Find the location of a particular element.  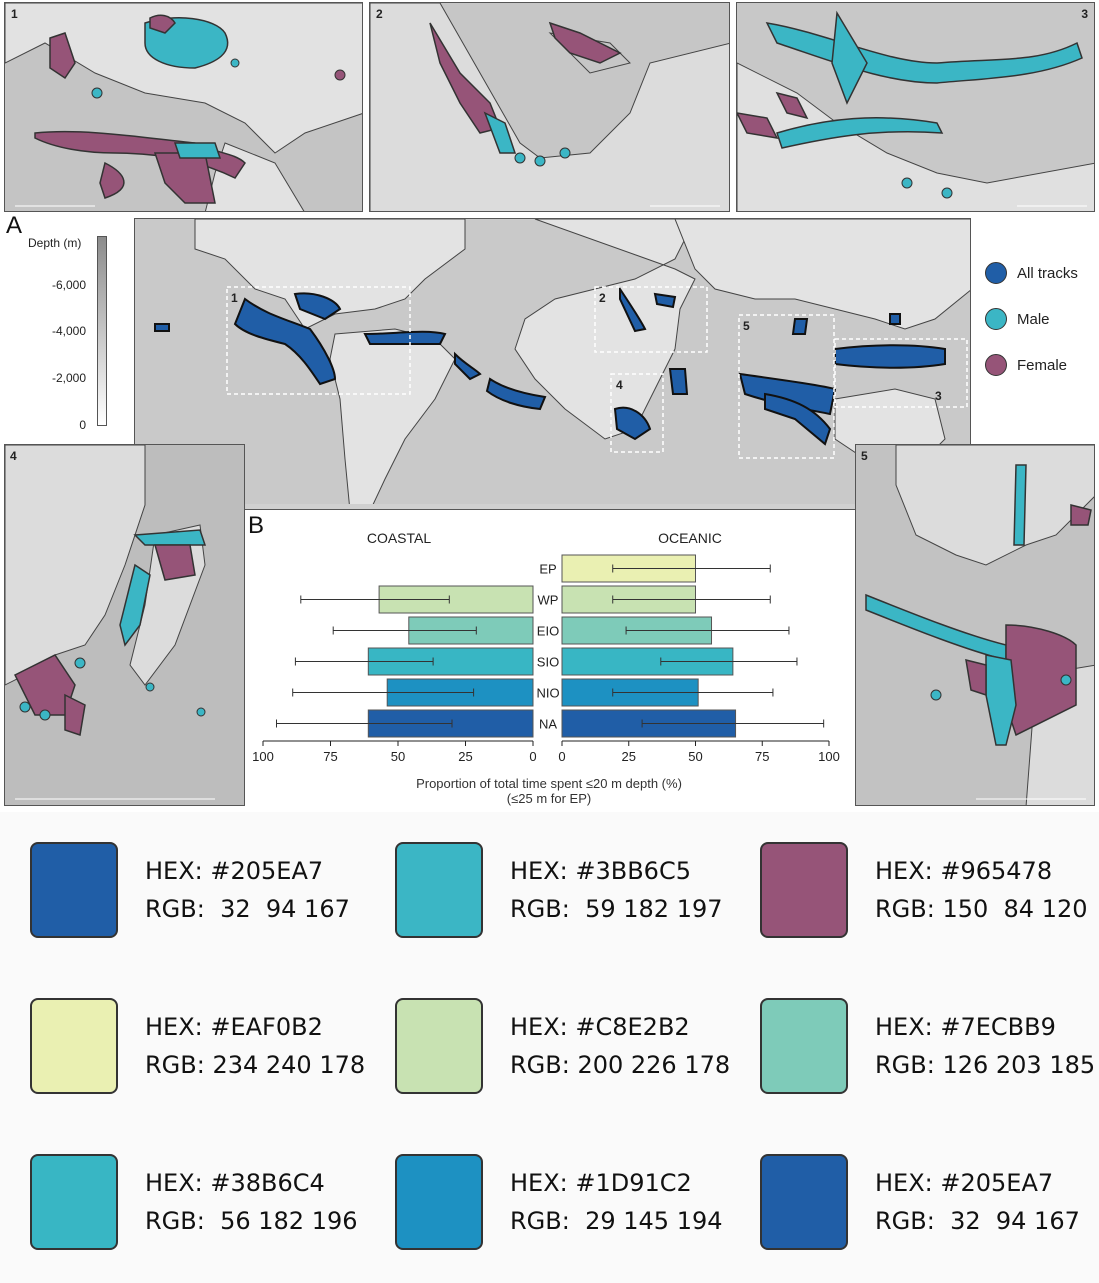

swatch-hex: HEX: #38B6C4 is located at coordinates (235, 1183).